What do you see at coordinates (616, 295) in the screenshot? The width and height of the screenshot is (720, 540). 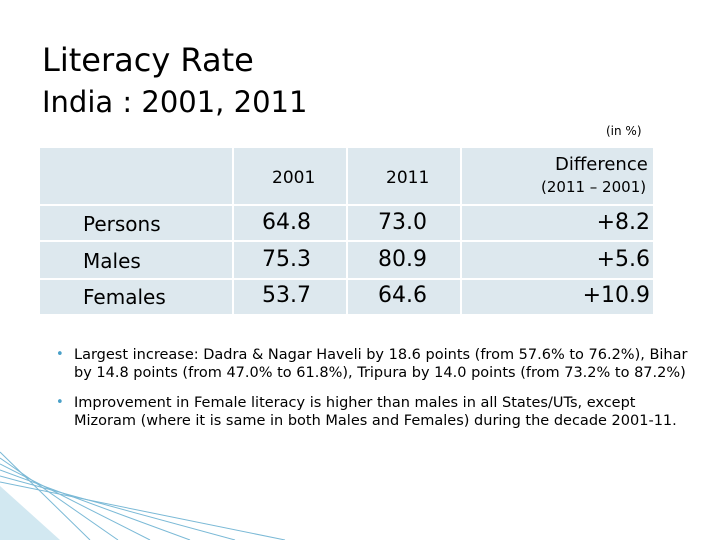 I see `value-difference: +10.9` at bounding box center [616, 295].